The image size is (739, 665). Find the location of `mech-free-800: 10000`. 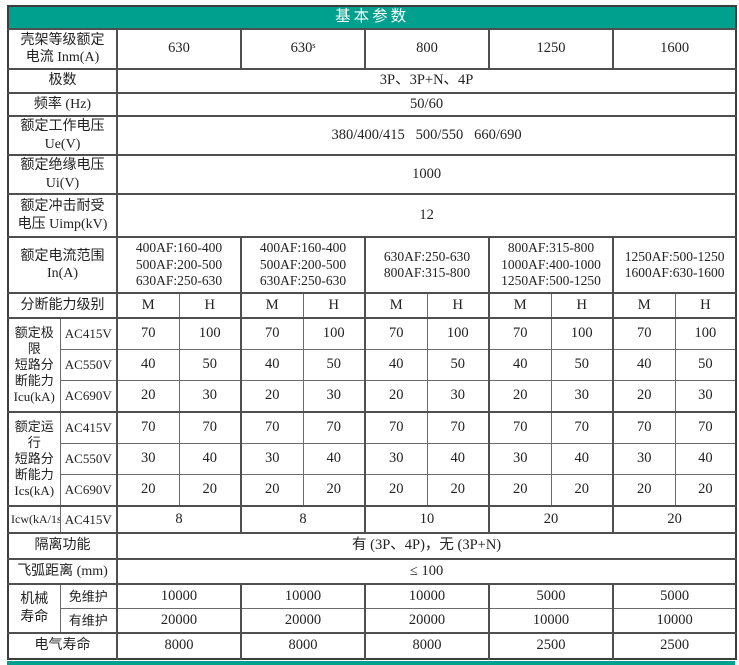

mech-free-800: 10000 is located at coordinates (427, 596).